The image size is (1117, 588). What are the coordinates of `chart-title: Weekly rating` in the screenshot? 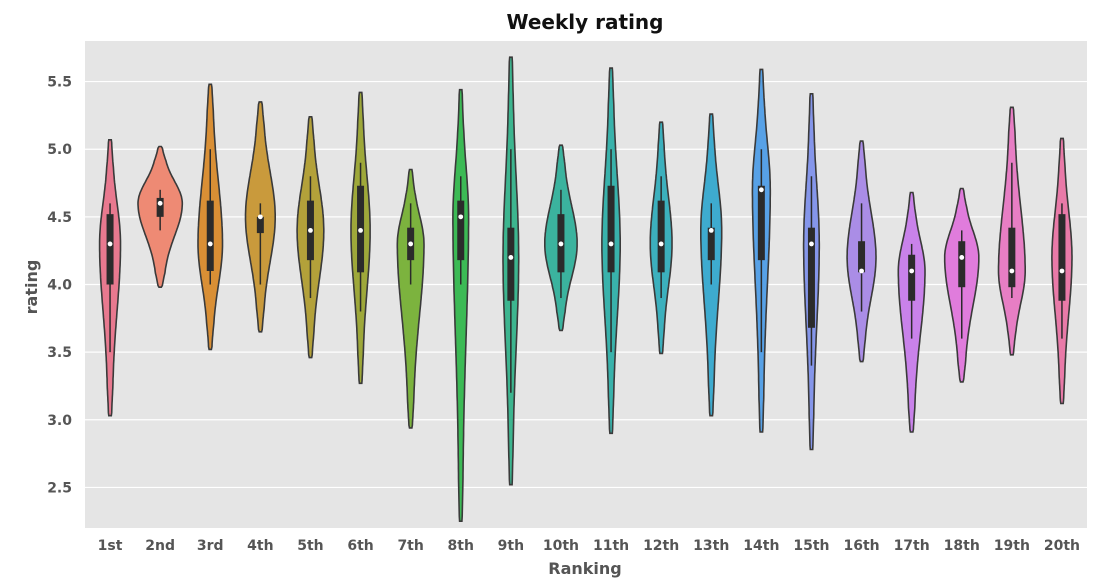 It's located at (585, 22).